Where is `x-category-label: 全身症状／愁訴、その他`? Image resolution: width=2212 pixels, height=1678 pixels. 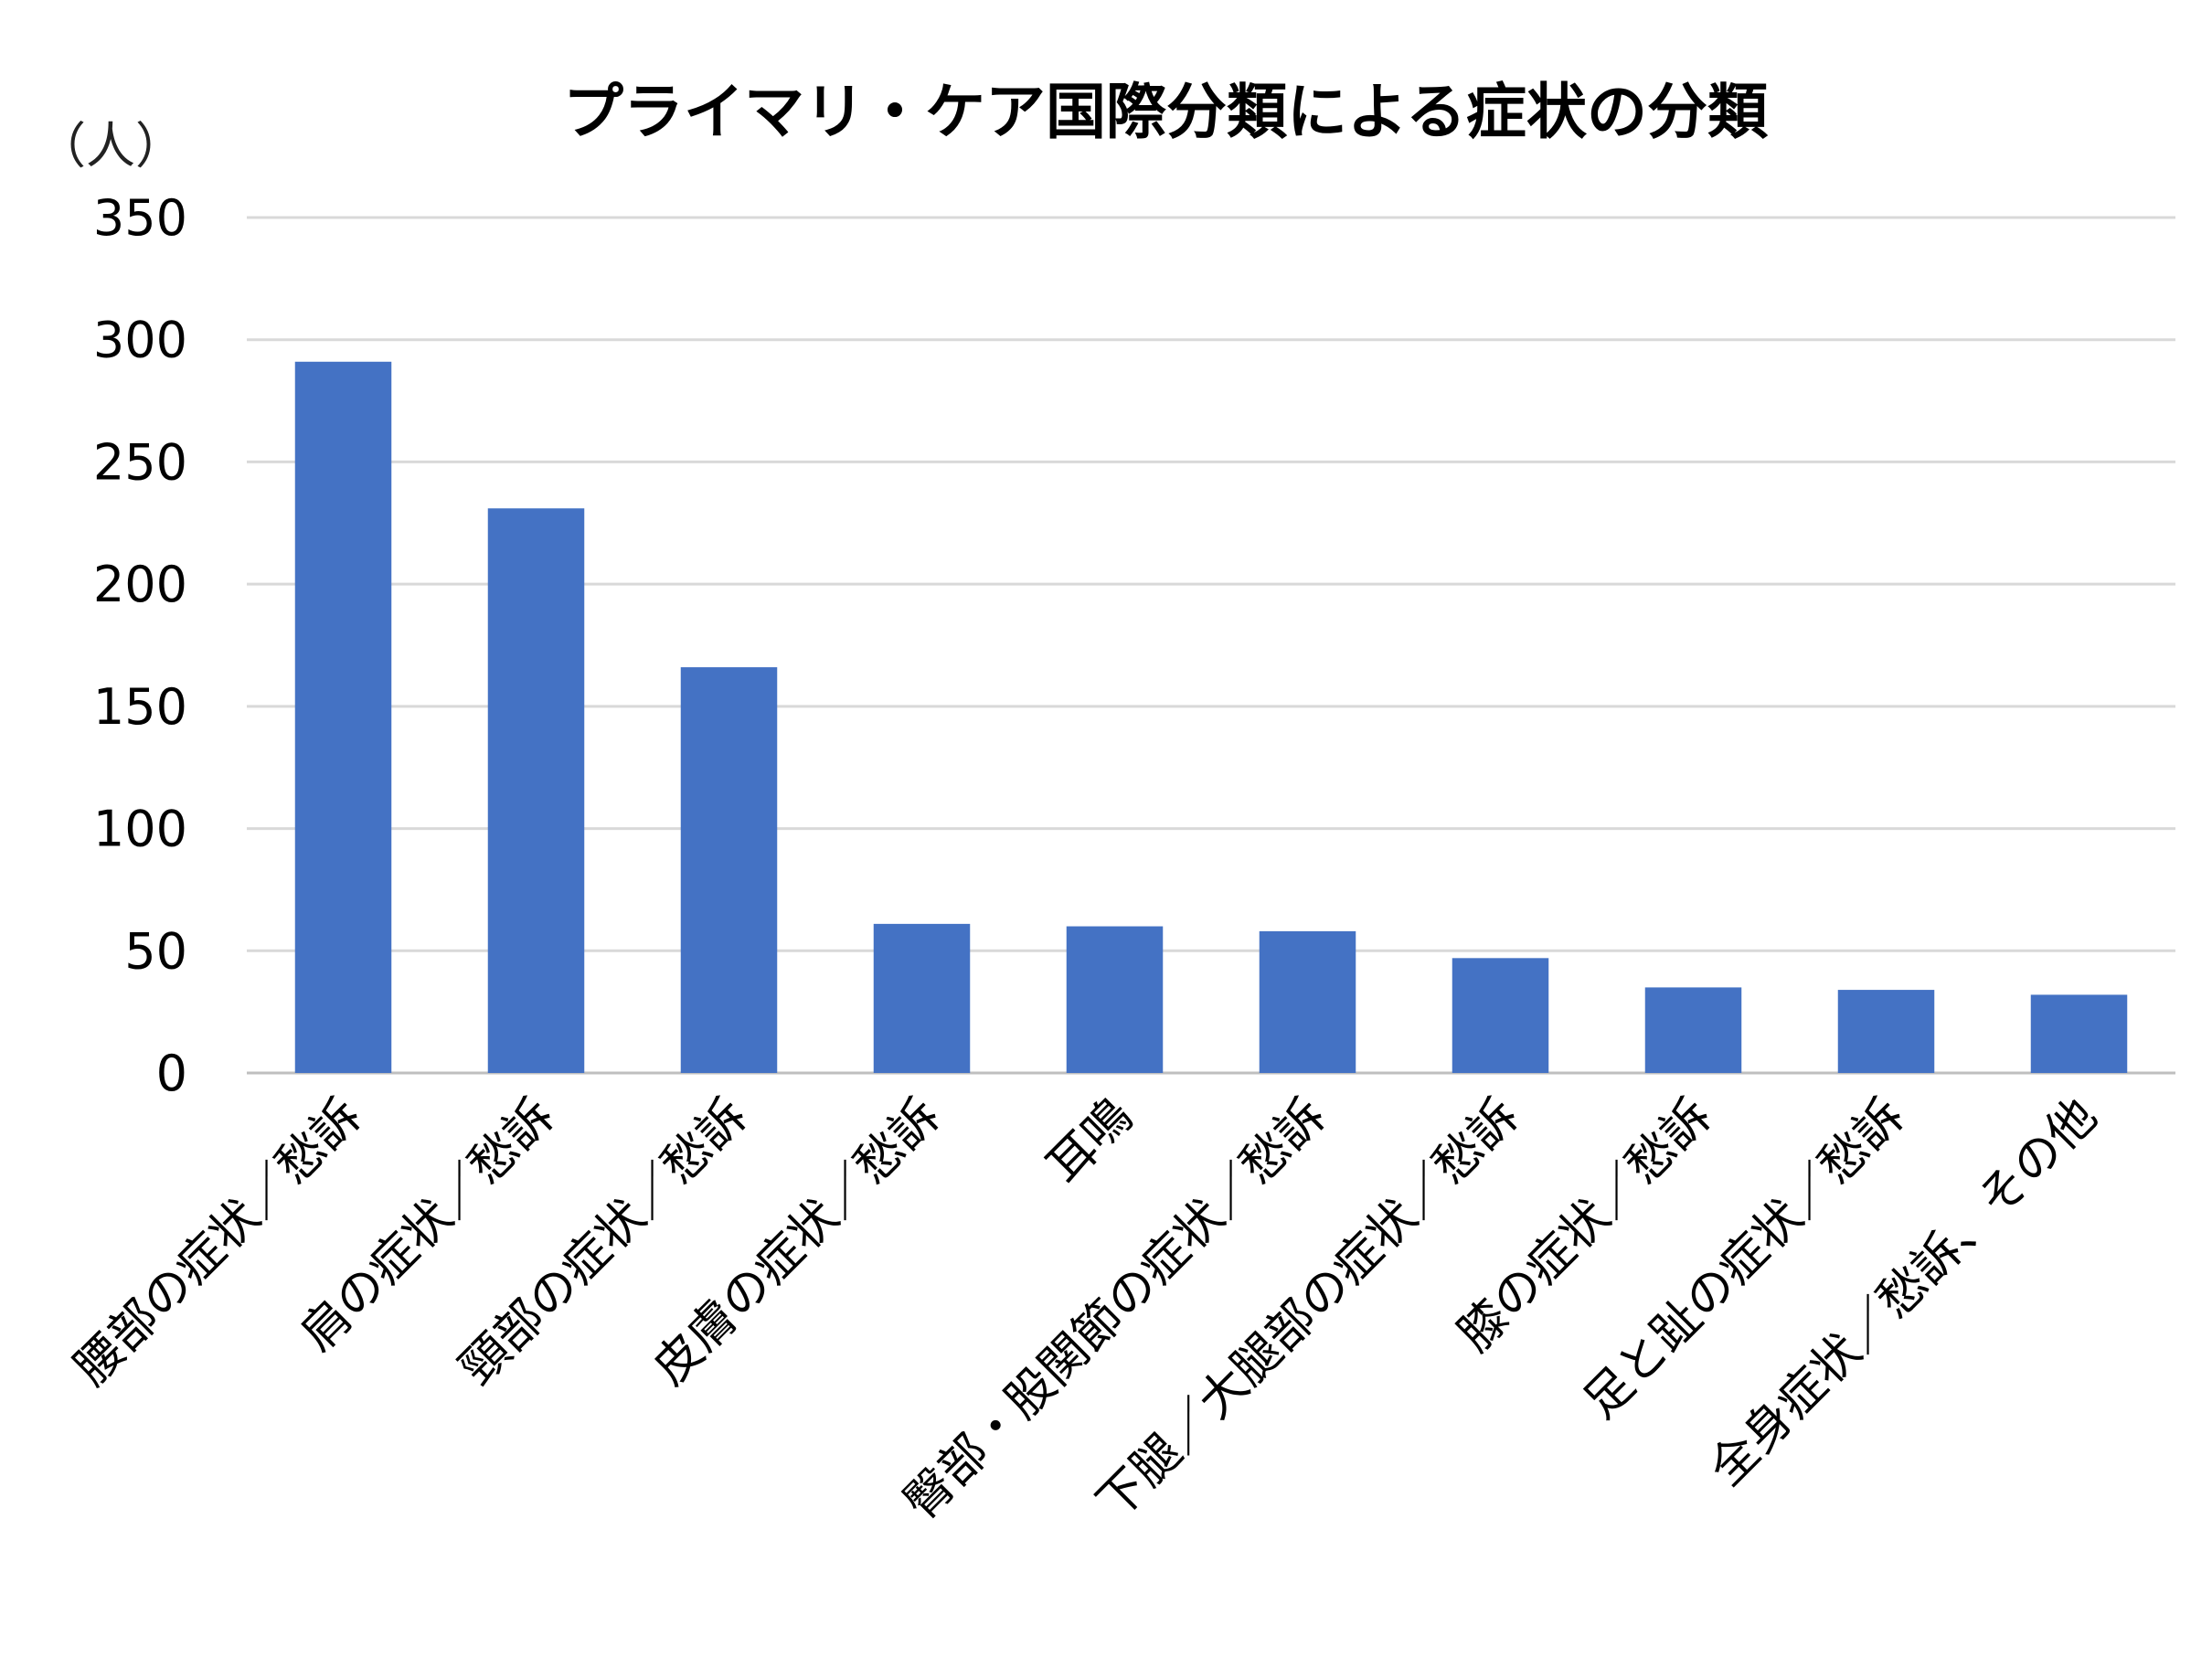
x-category-label: 全身症状／愁訴、その他 is located at coordinates (1903, 1293).